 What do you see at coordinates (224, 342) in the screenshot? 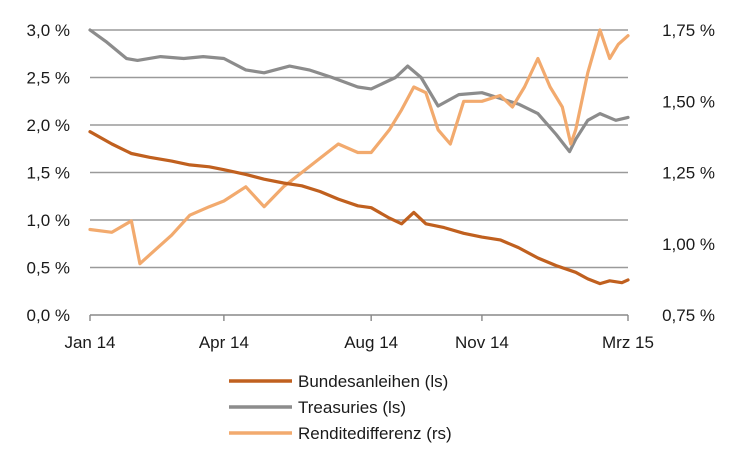
I see `x-axis-tick-label: Apr 14` at bounding box center [224, 342].